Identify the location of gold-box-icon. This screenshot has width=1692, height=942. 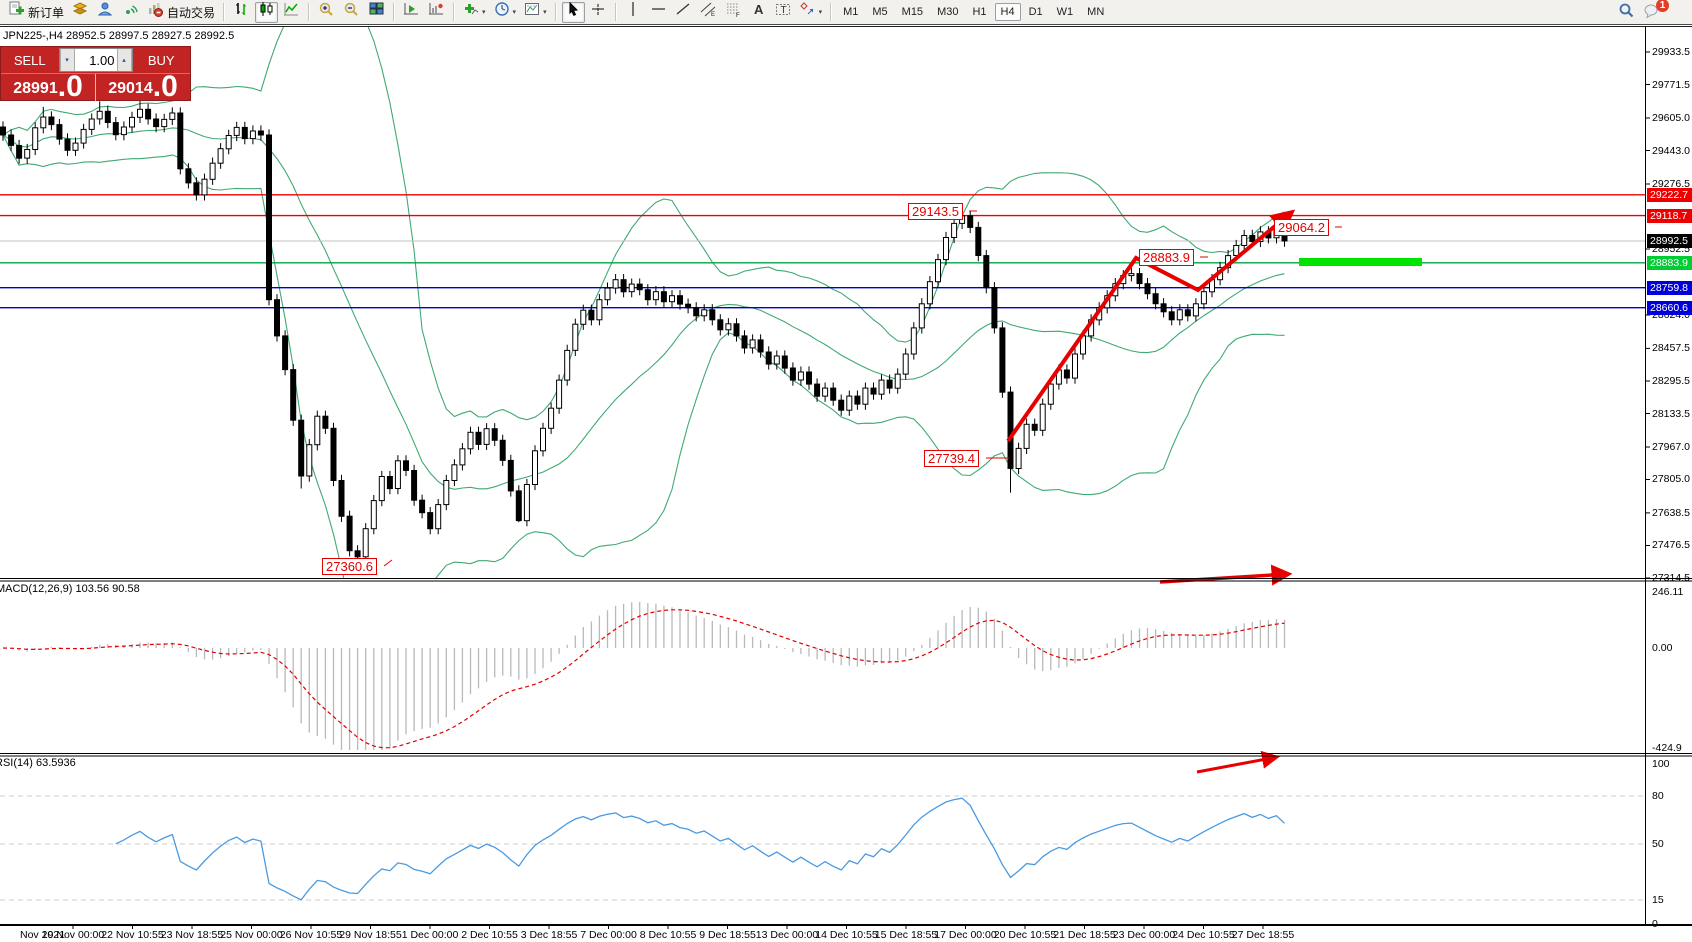
(80, 12).